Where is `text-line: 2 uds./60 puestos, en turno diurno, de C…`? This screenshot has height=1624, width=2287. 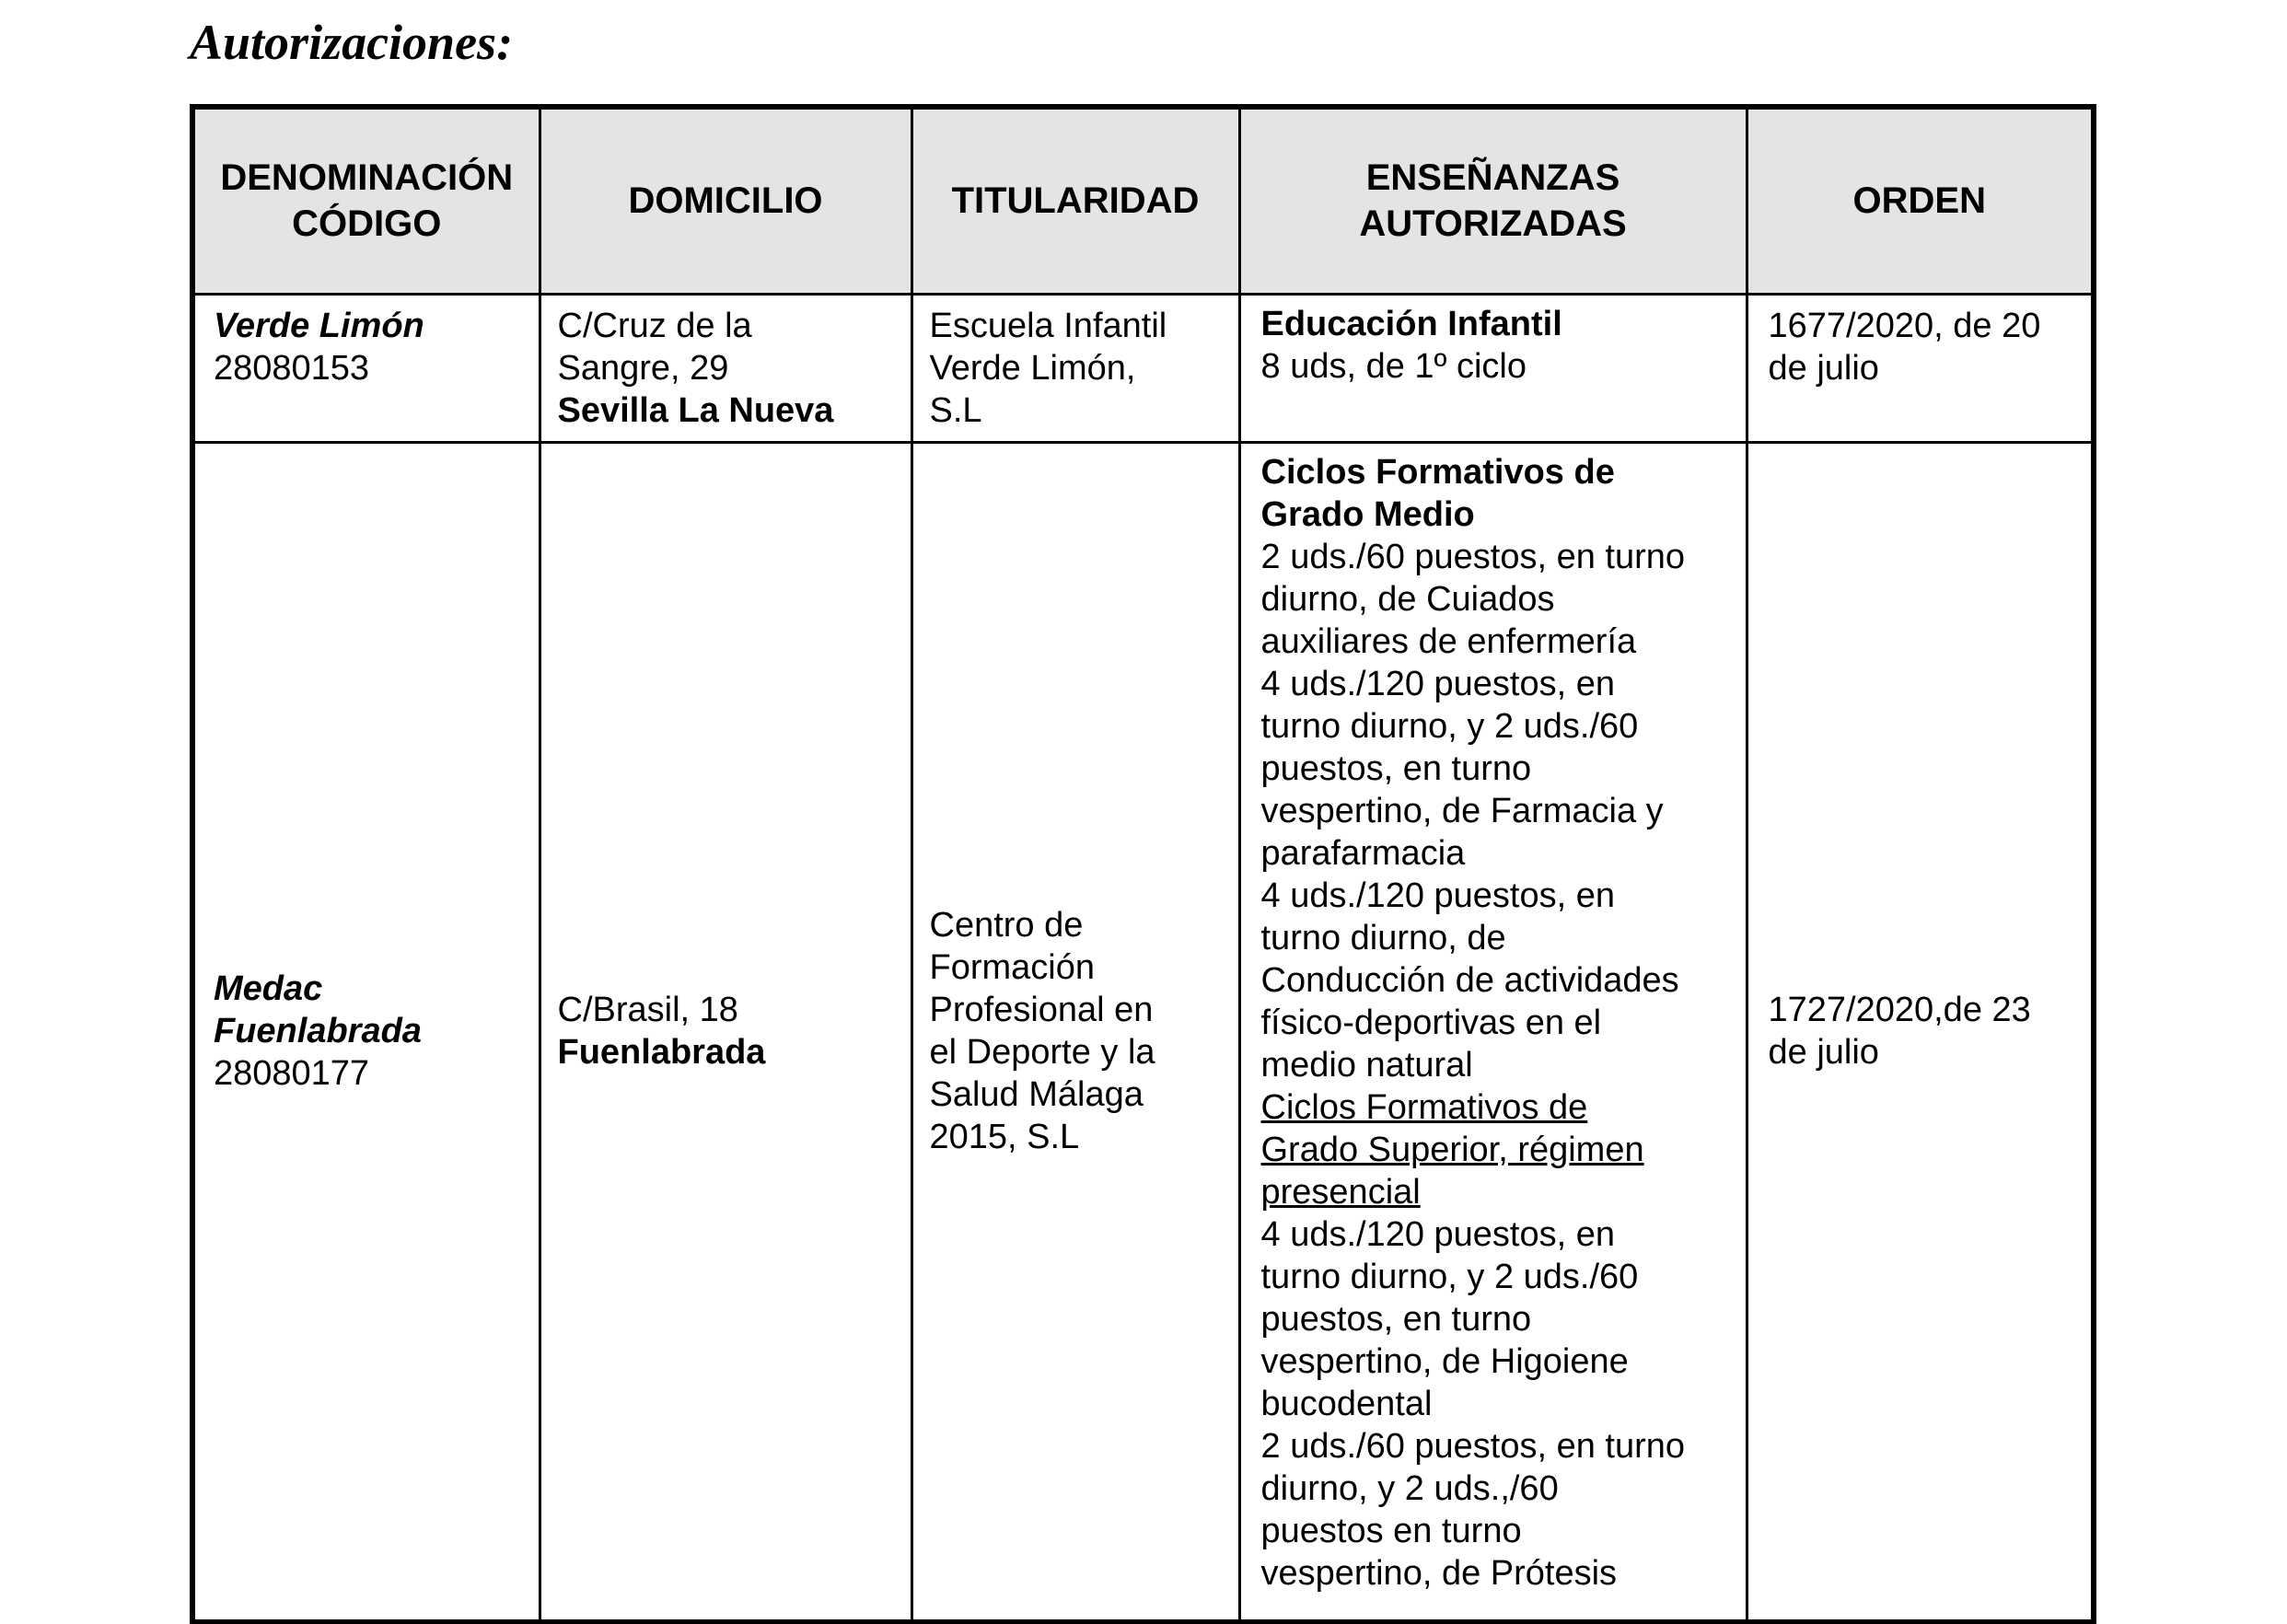 text-line: 2 uds./60 puestos, en turno diurno, de C… is located at coordinates (1473, 599).